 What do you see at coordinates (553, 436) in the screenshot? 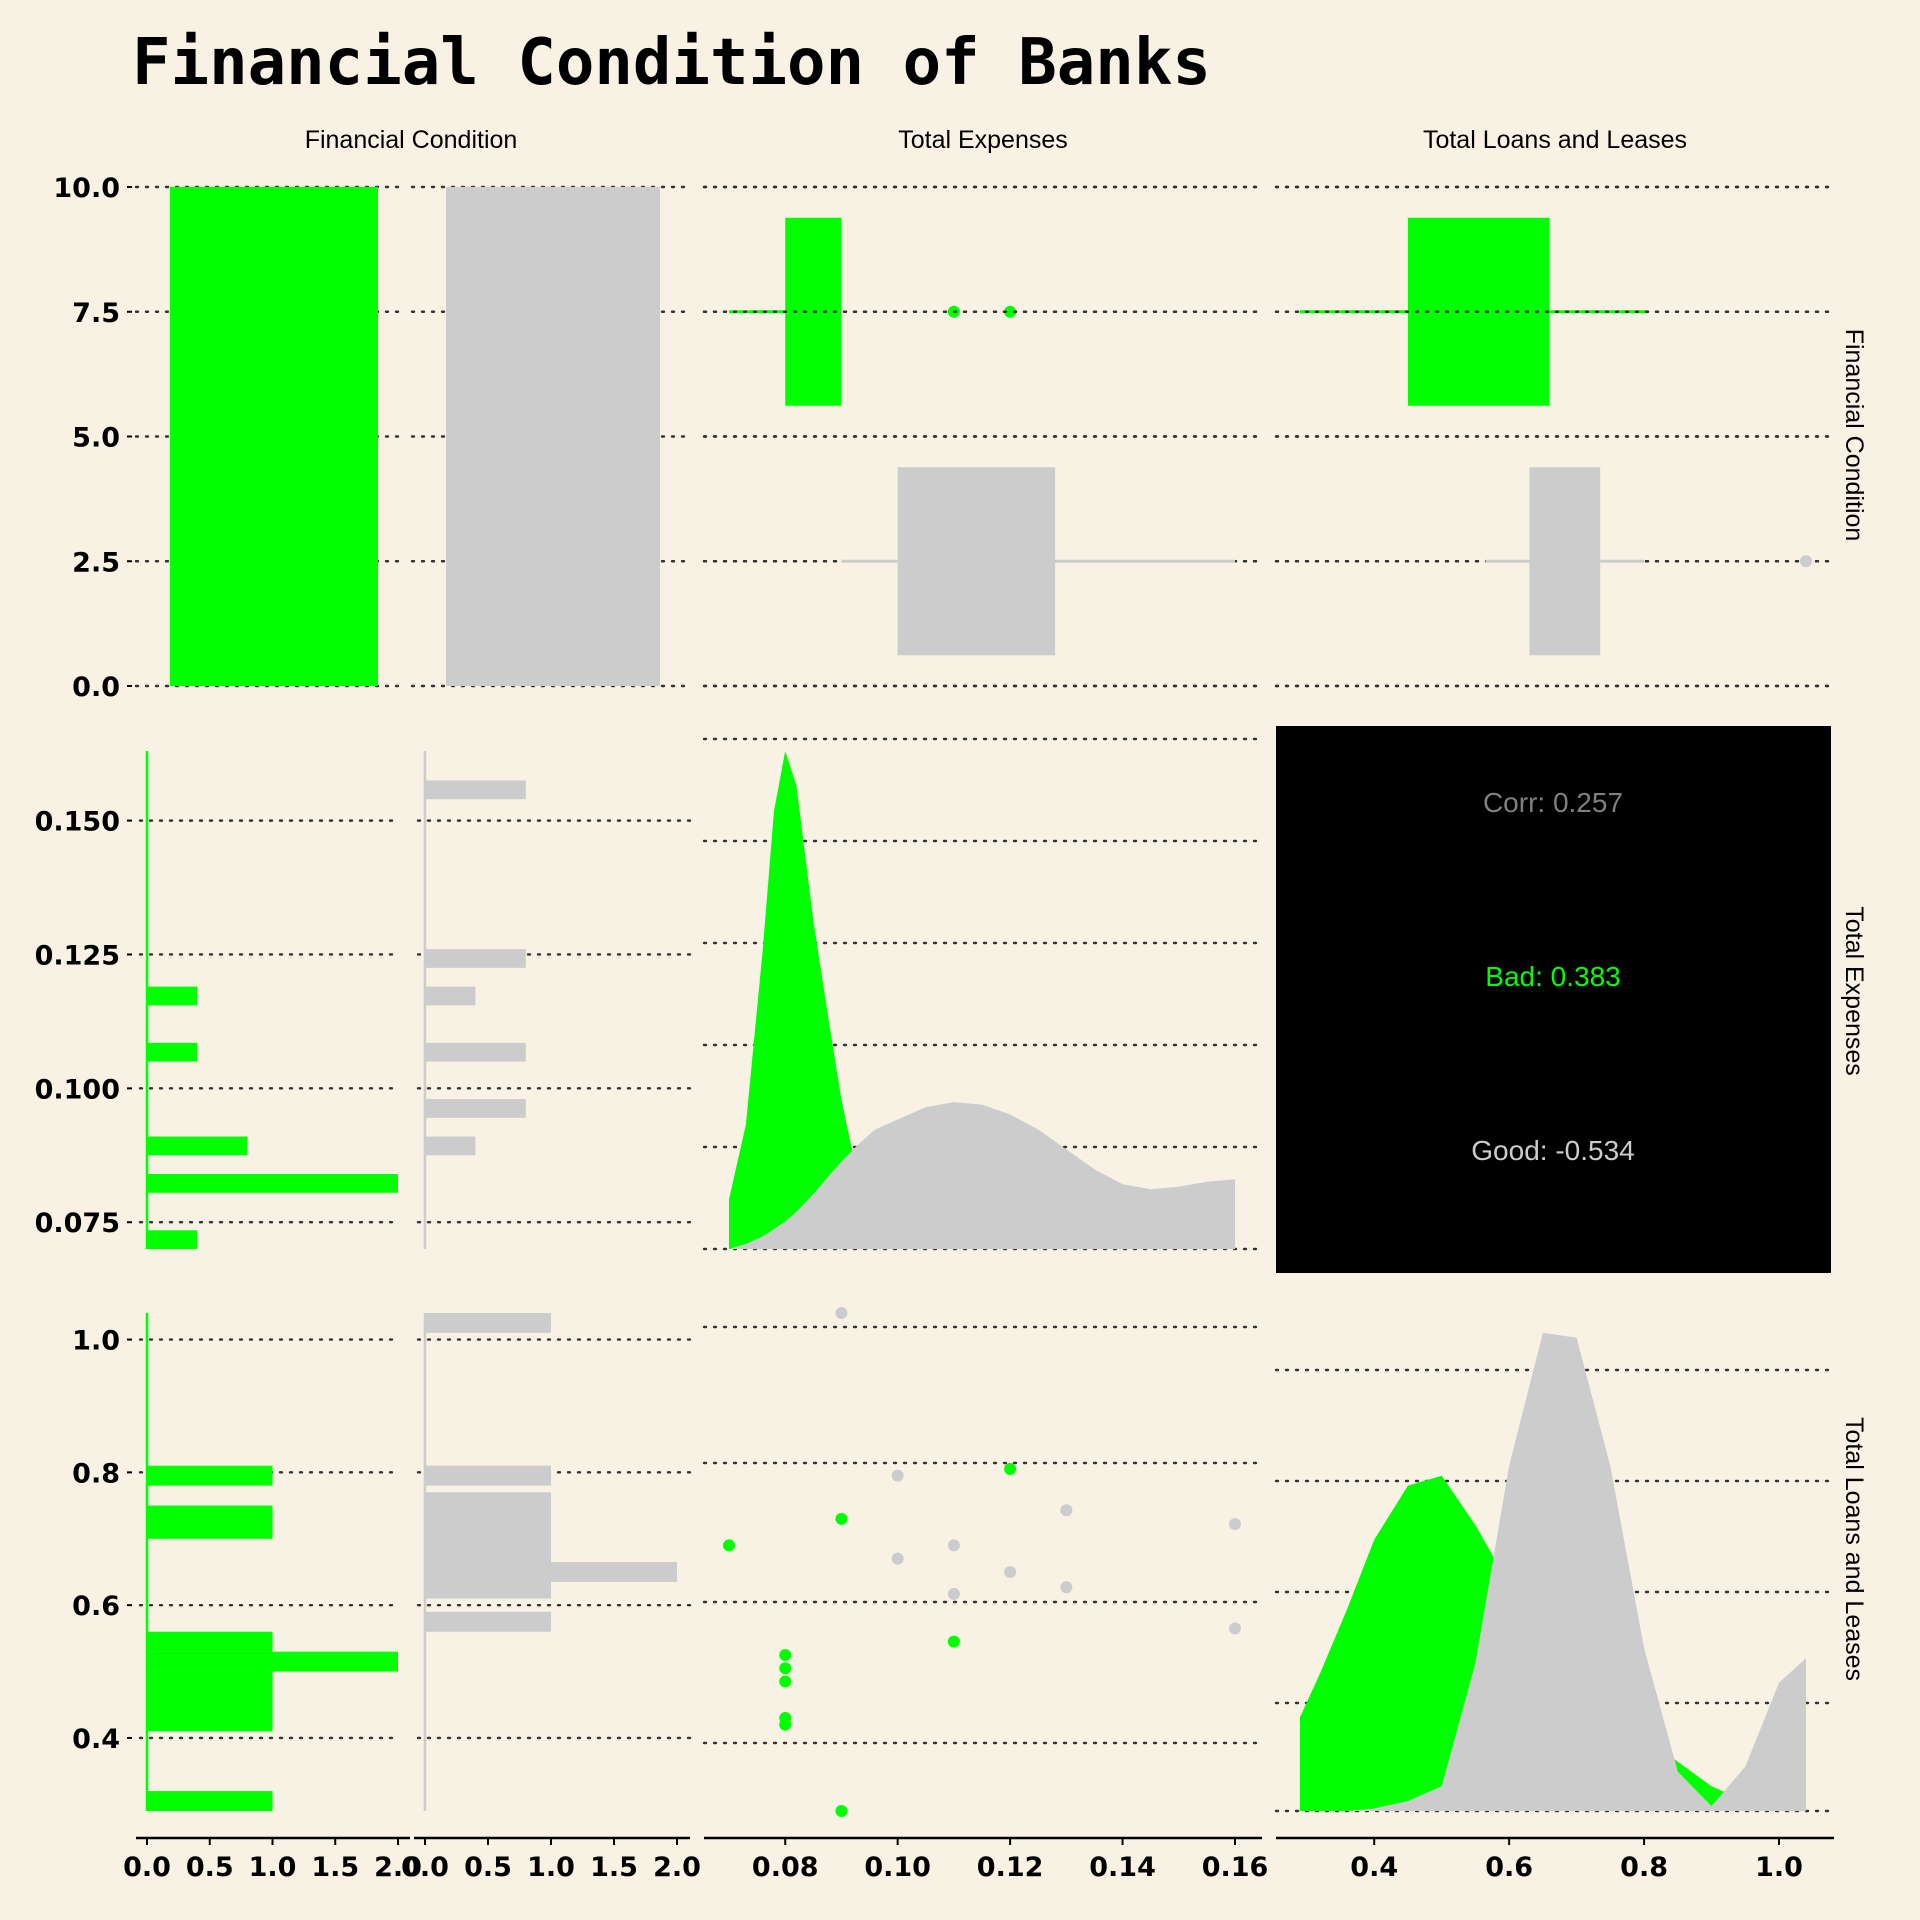
I see `bar-good` at bounding box center [553, 436].